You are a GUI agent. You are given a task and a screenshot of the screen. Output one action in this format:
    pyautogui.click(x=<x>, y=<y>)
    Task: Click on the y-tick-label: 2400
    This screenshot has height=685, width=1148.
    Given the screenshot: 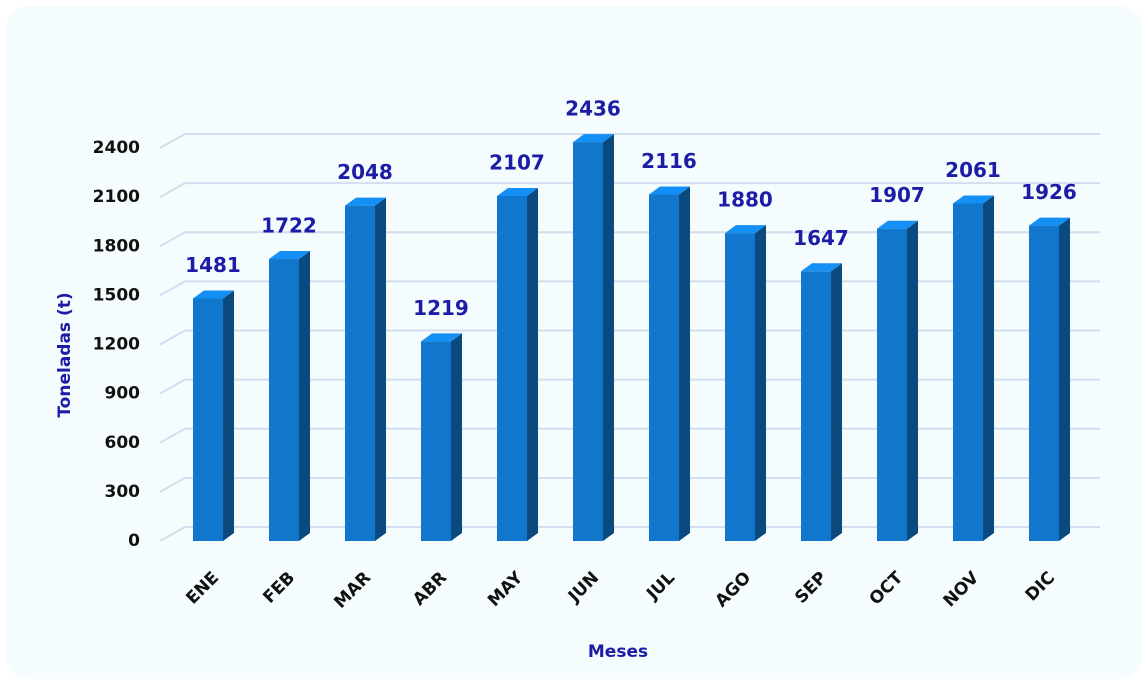 What is the action you would take?
    pyautogui.click(x=116, y=148)
    